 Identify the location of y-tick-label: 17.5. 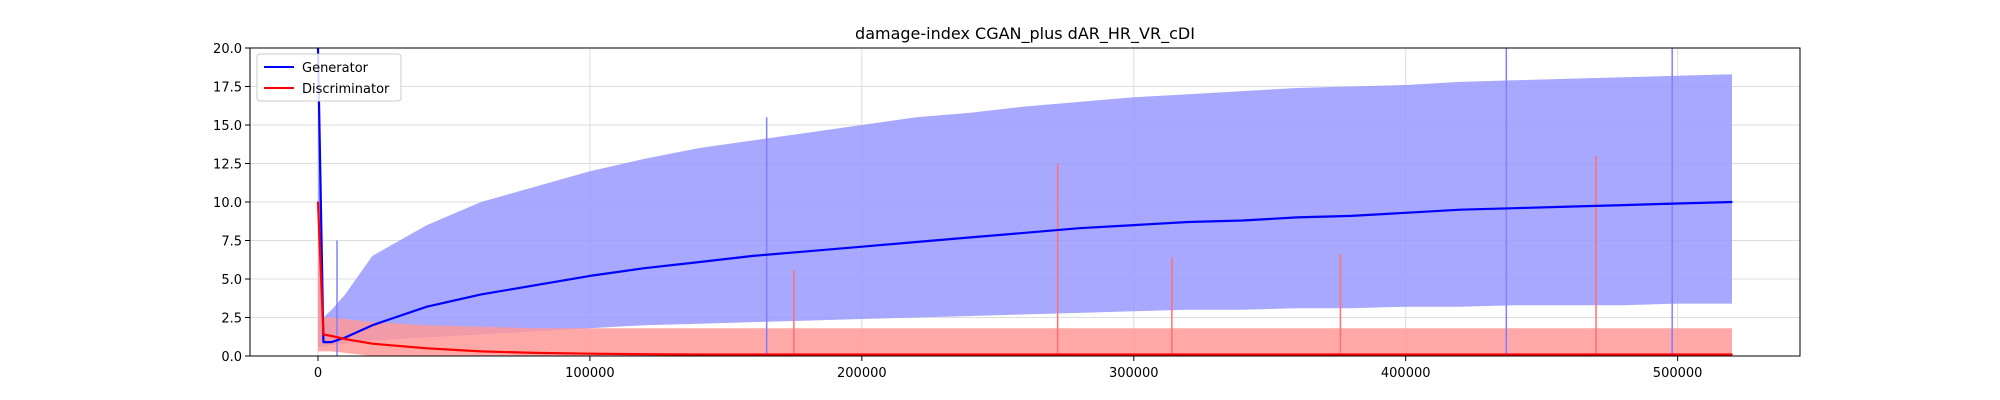
(227, 88).